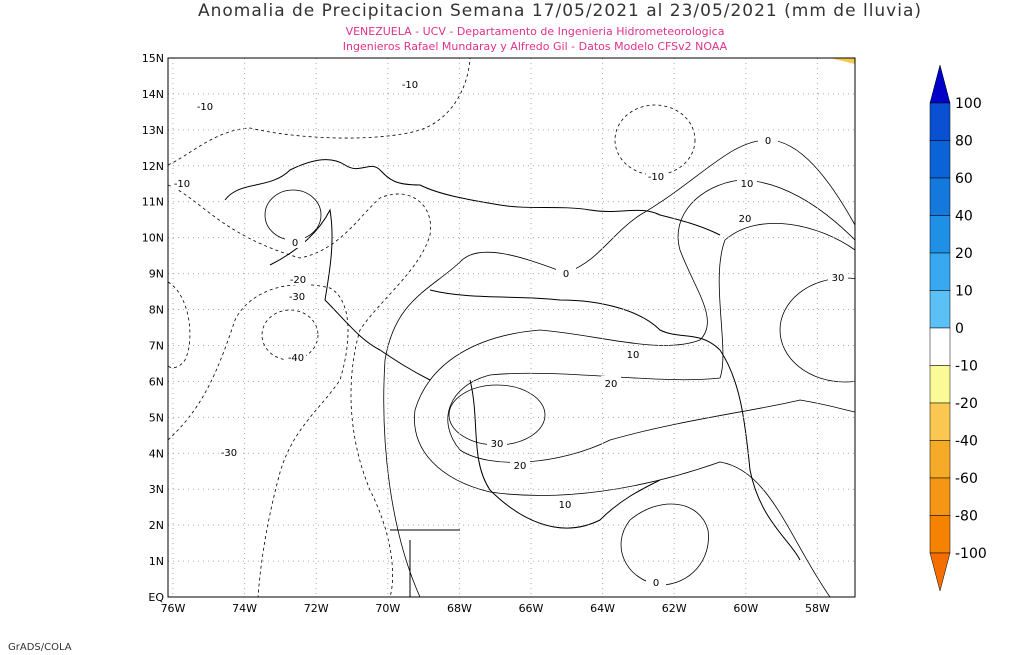 This screenshot has width=1024, height=655. Describe the element at coordinates (745, 608) in the screenshot. I see `lon-label: 60W` at that location.